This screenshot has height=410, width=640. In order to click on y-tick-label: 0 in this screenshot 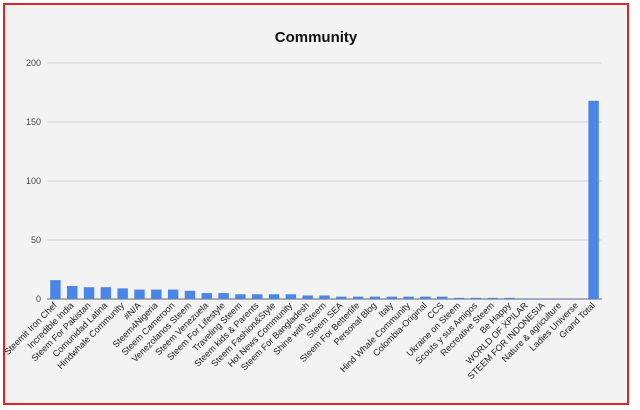, I will do `click(38, 299)`.